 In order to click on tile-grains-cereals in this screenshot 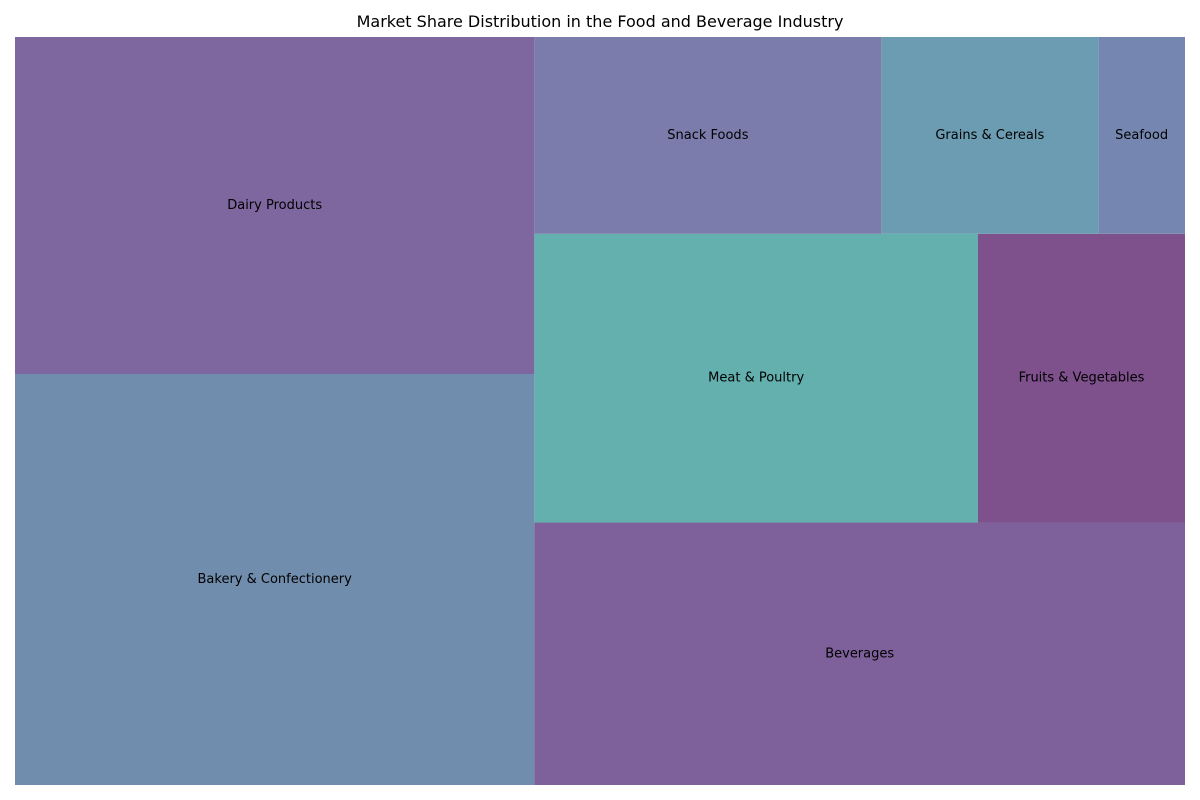, I will do `click(990, 135)`.